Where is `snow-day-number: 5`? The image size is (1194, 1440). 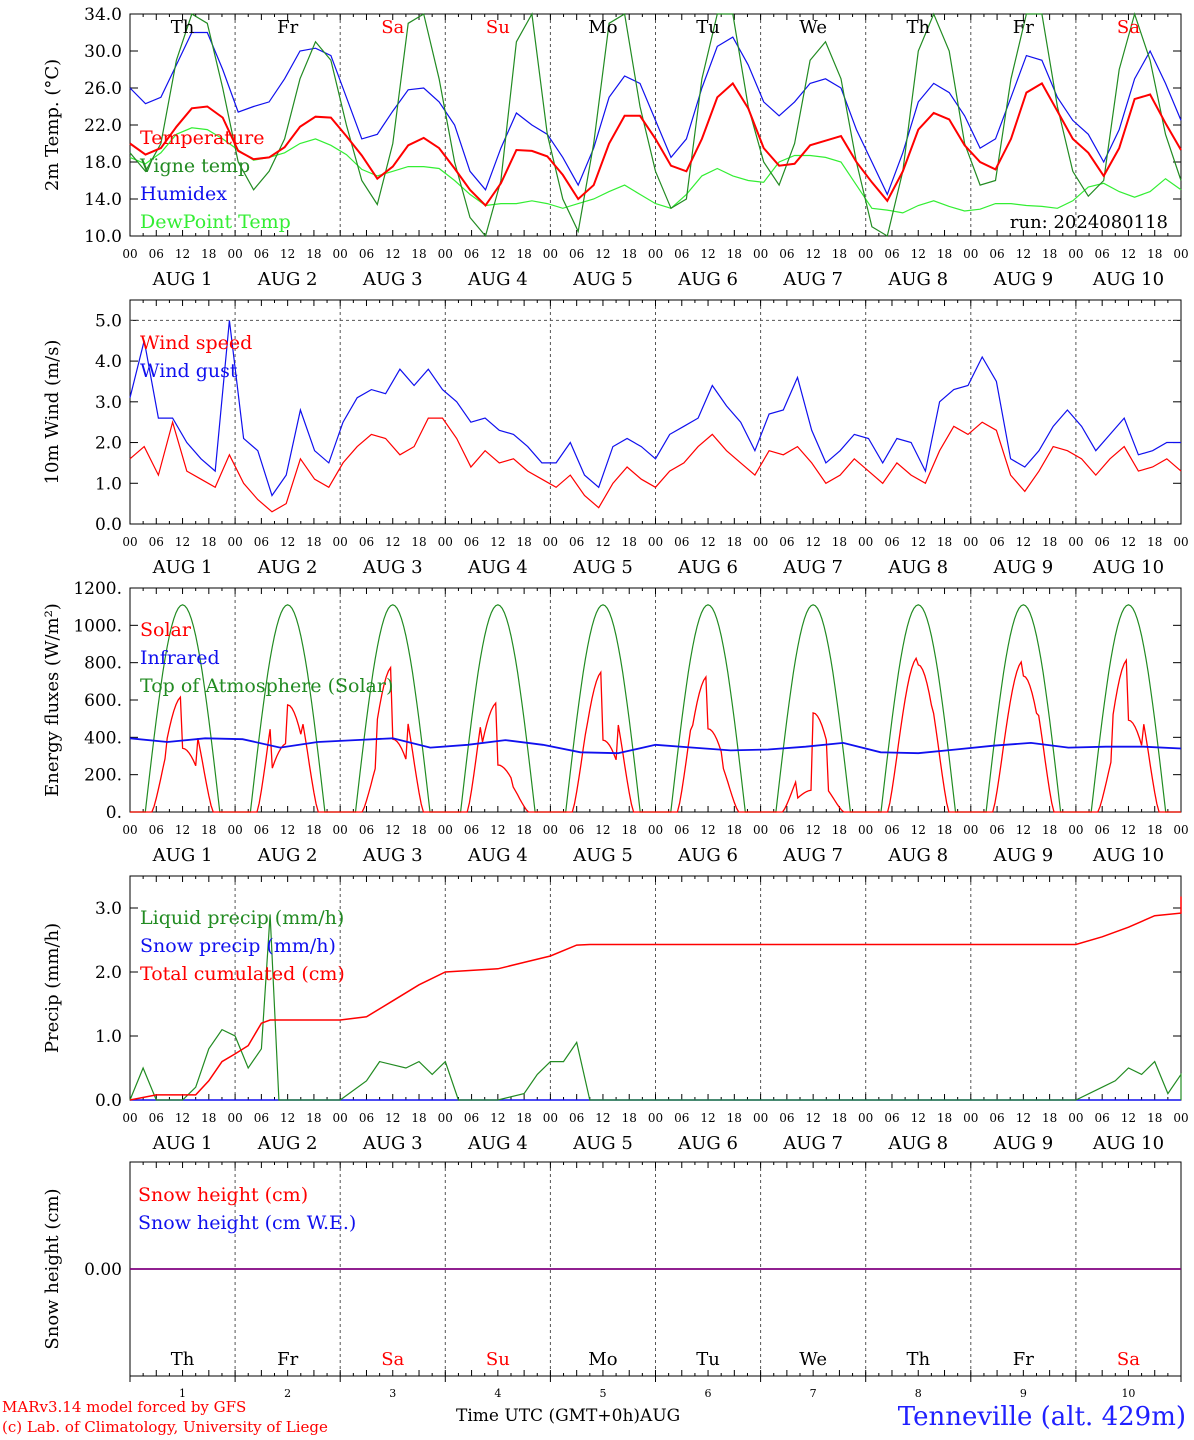 snow-day-number: 5 is located at coordinates (602, 1393).